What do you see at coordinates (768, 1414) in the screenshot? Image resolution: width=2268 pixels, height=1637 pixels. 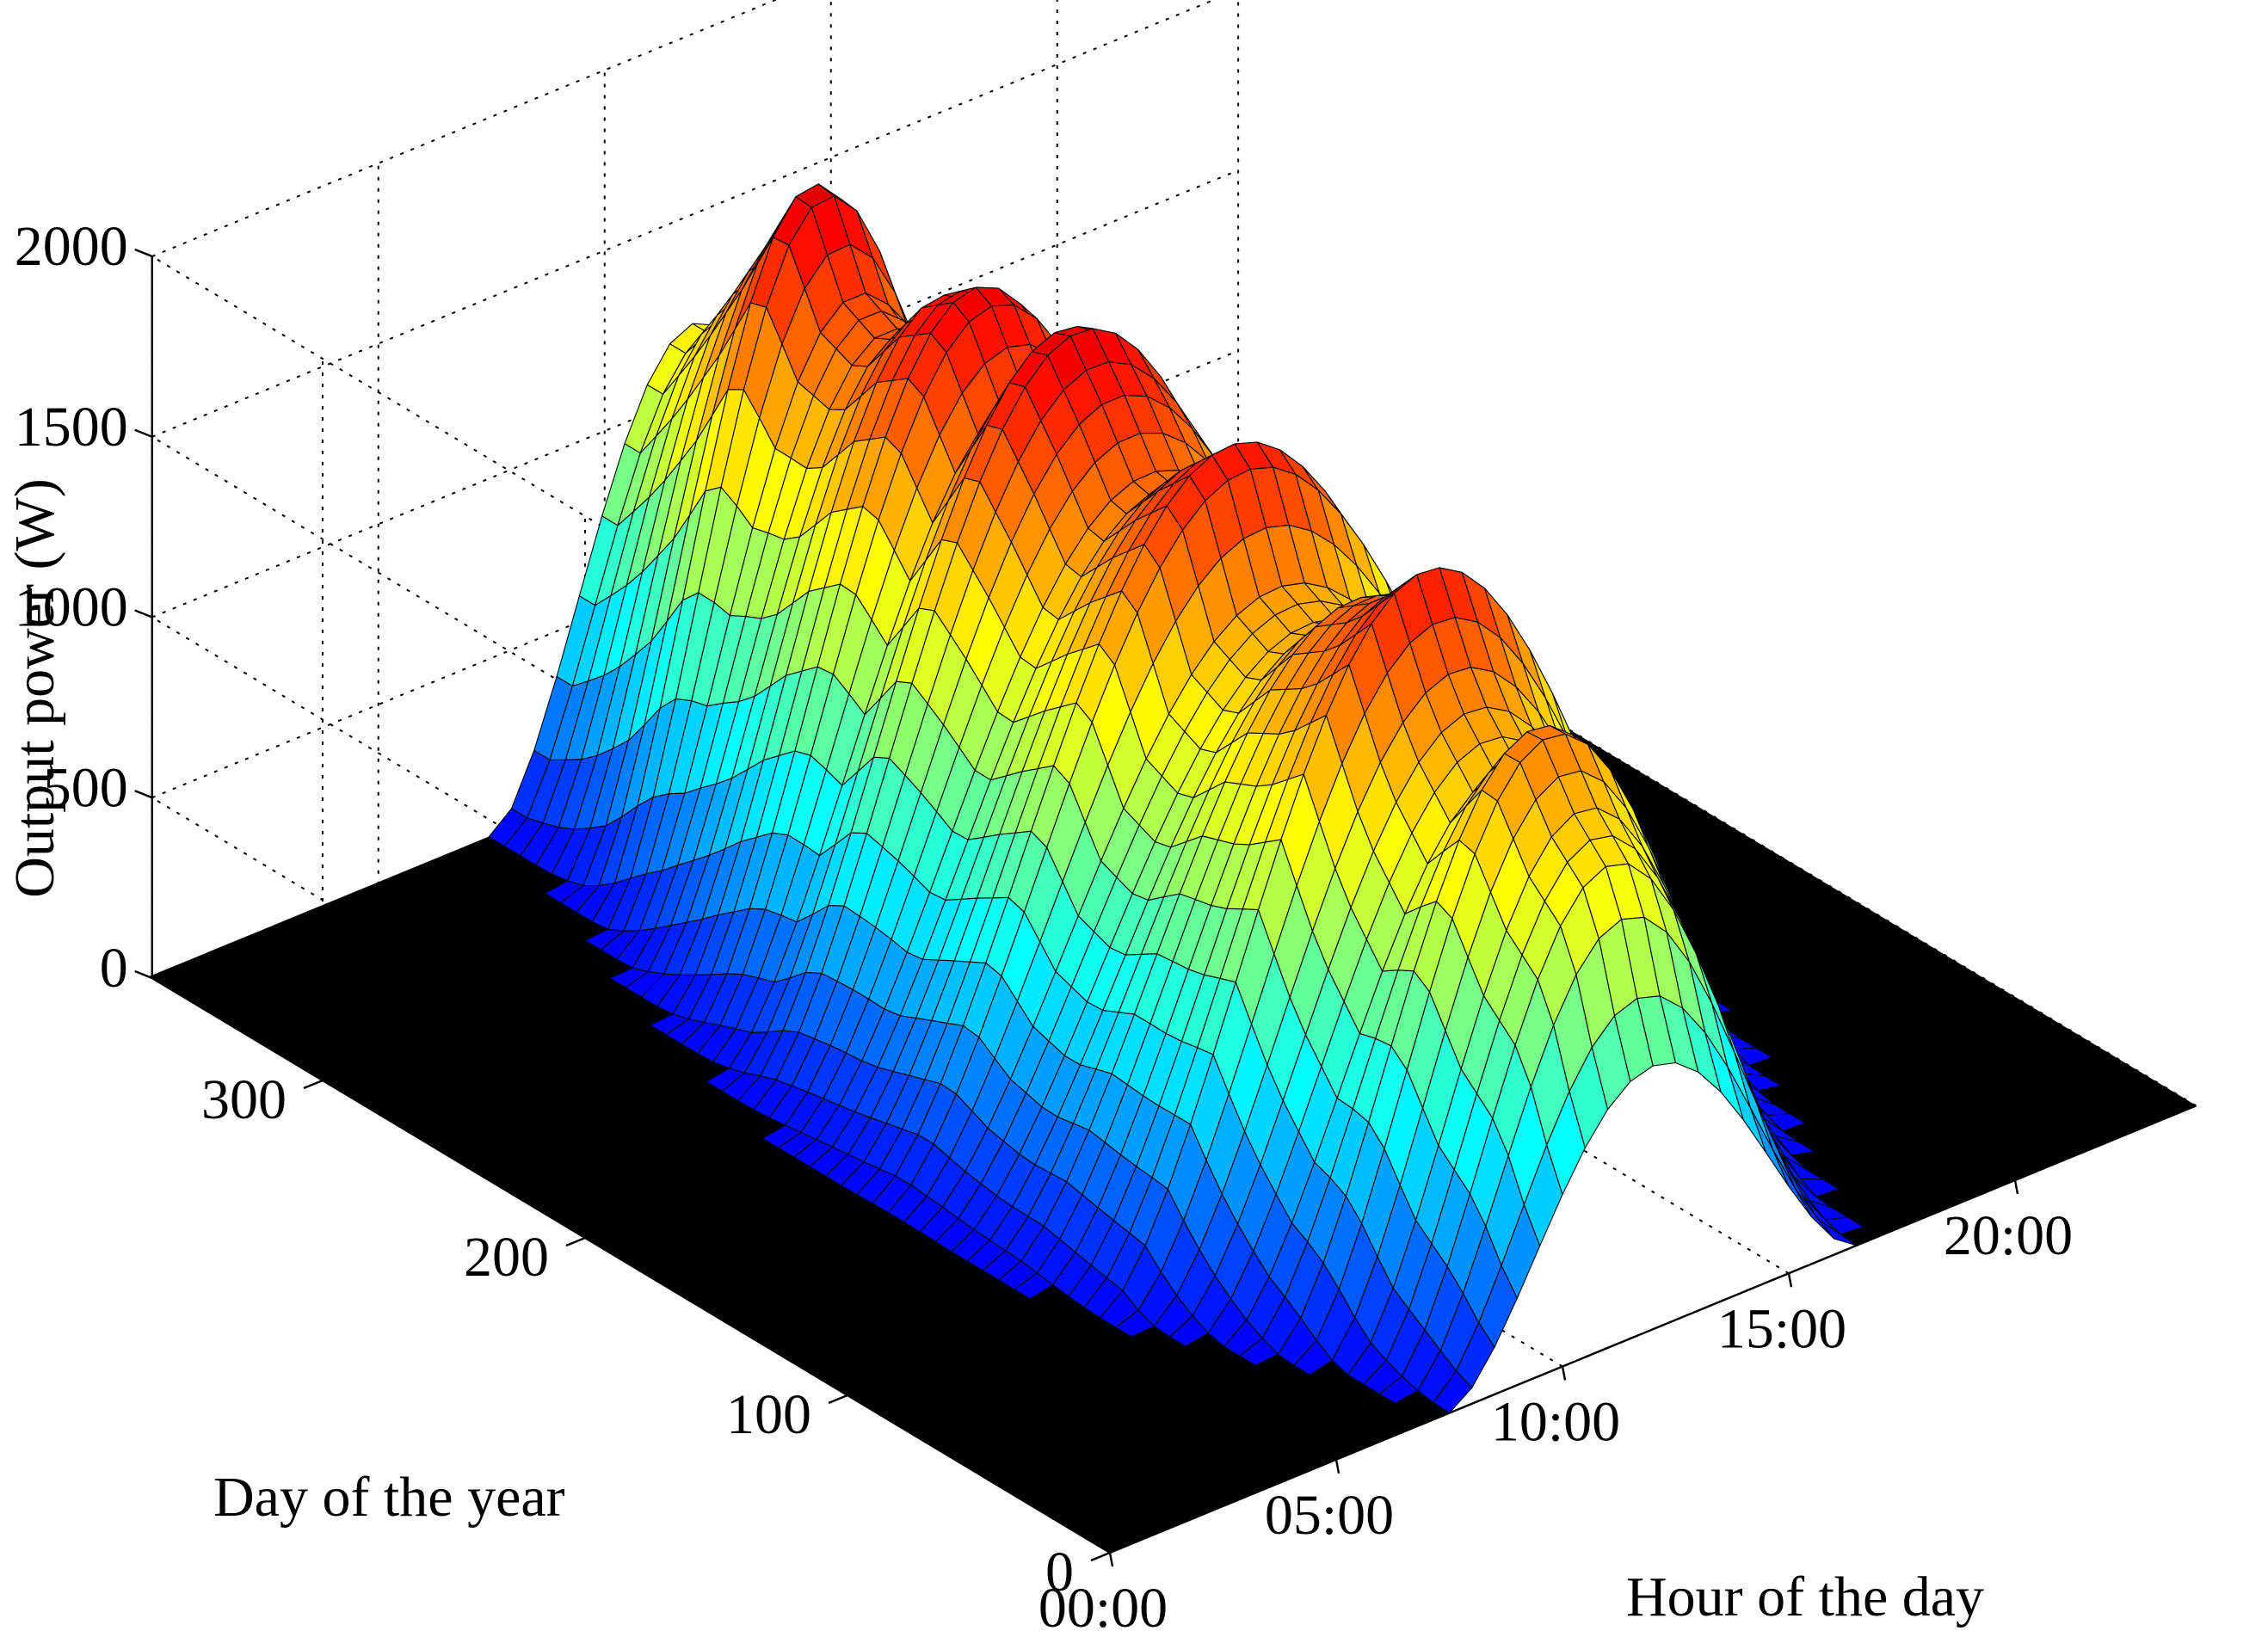 I see `y-tick-label: 100` at bounding box center [768, 1414].